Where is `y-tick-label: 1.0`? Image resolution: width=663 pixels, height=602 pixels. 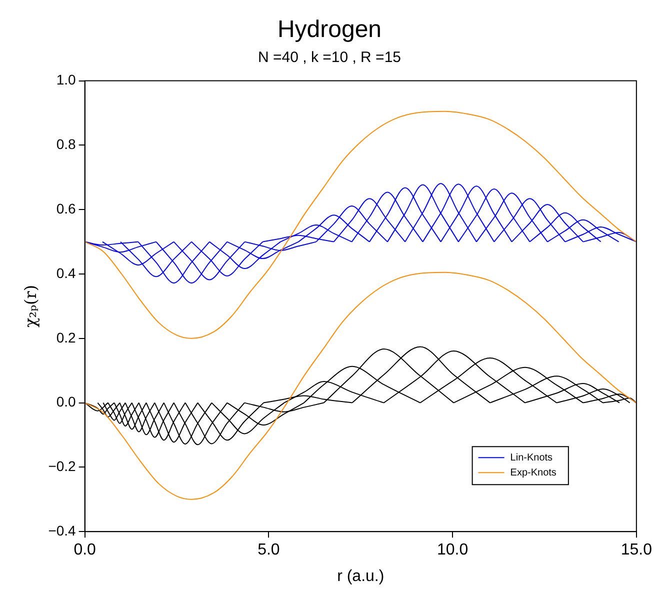 y-tick-label: 1.0 is located at coordinates (66, 80).